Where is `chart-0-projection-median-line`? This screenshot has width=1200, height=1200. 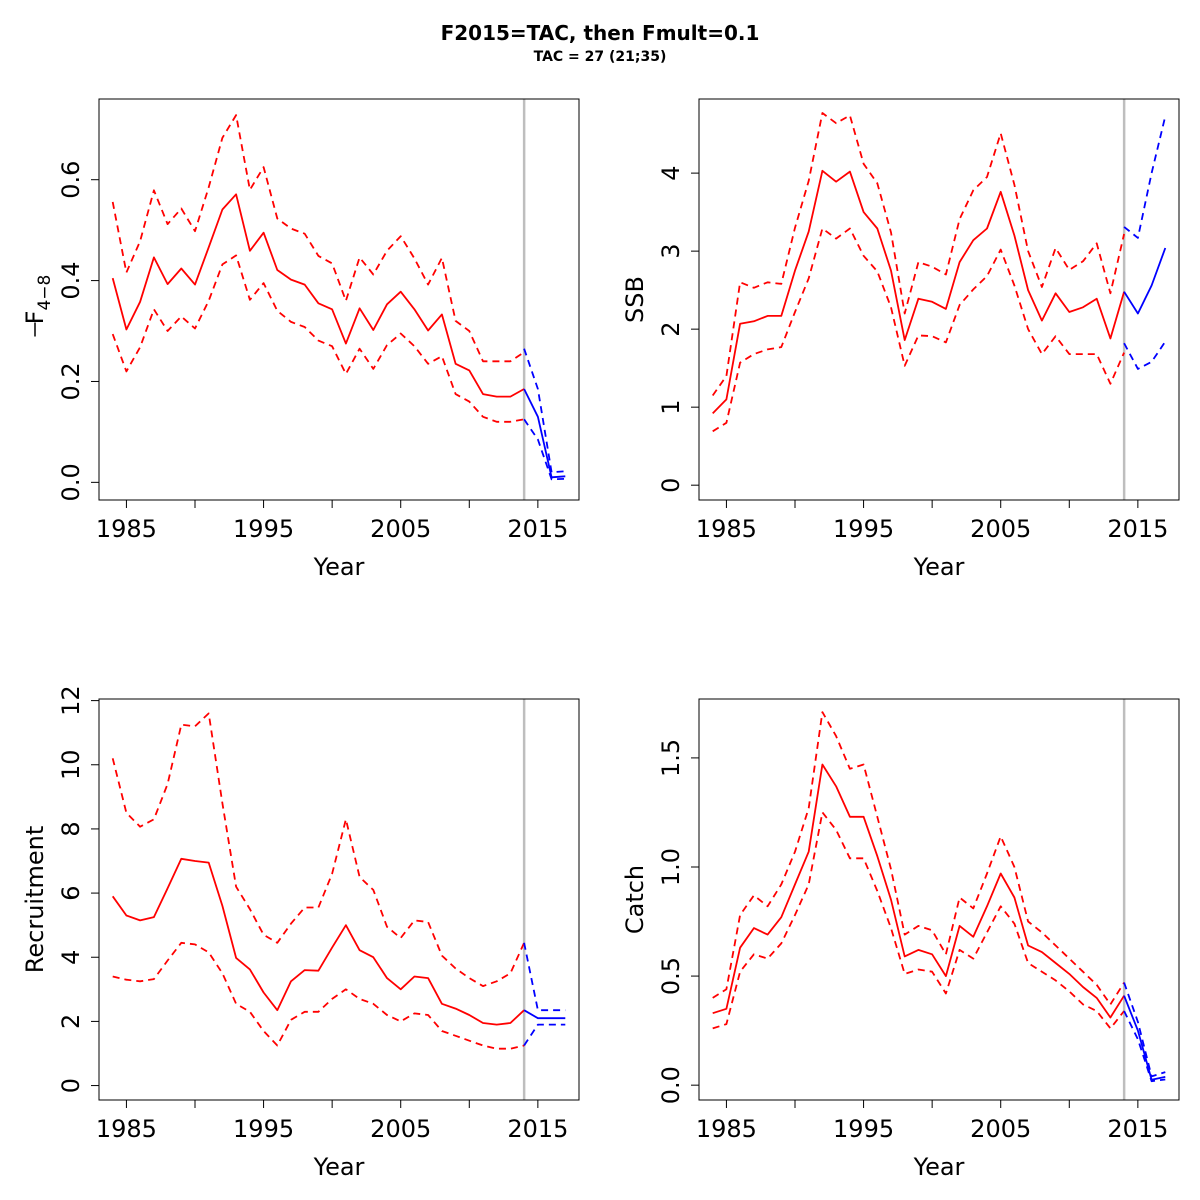
chart-0-projection-median-line is located at coordinates (544, 433).